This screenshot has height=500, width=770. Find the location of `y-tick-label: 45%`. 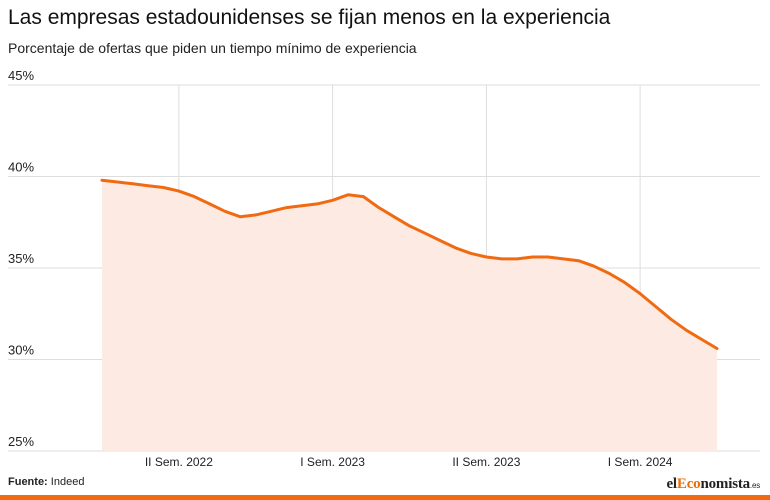

y-tick-label: 45% is located at coordinates (21, 75).